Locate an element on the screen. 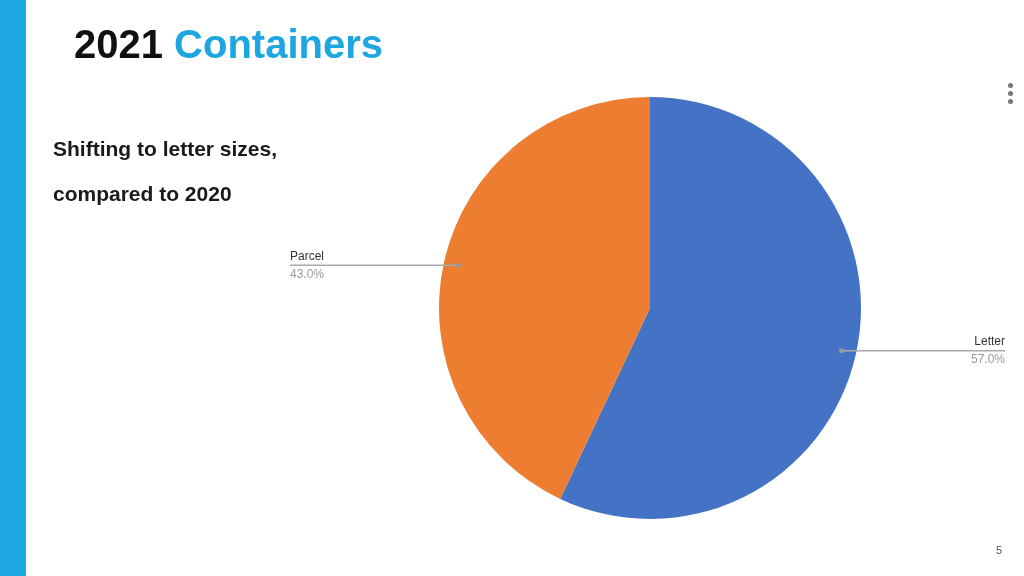 The height and width of the screenshot is (576, 1024). text: Shifting to letter sizes, compared to 2020 is located at coordinates (166, 171).